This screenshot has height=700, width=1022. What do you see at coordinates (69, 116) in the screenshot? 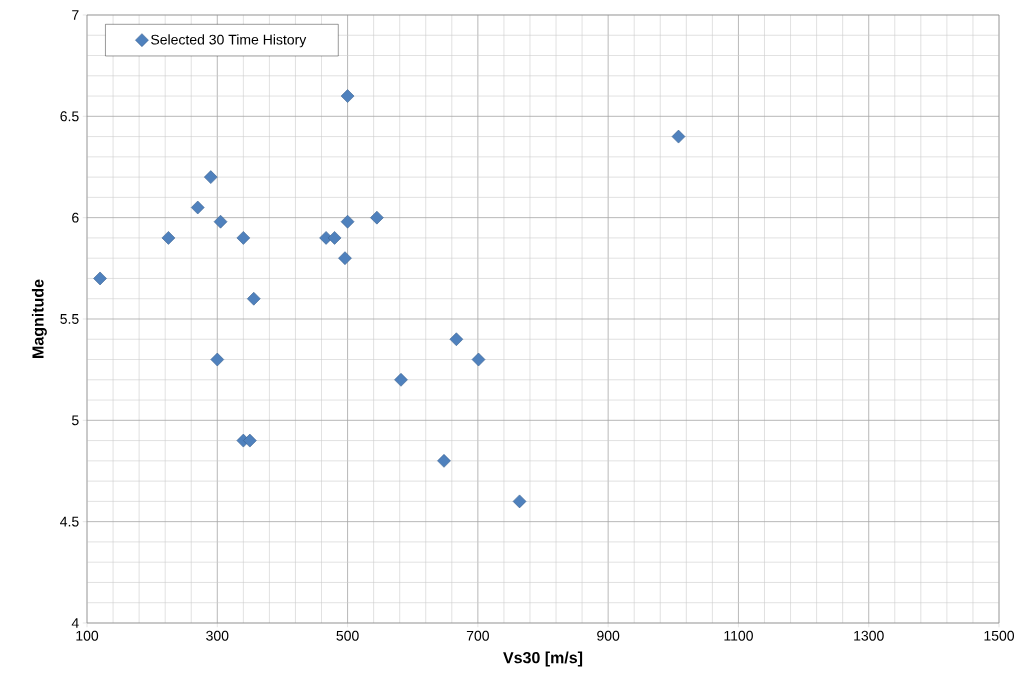
I see `y-tick-label: 6.5` at bounding box center [69, 116].